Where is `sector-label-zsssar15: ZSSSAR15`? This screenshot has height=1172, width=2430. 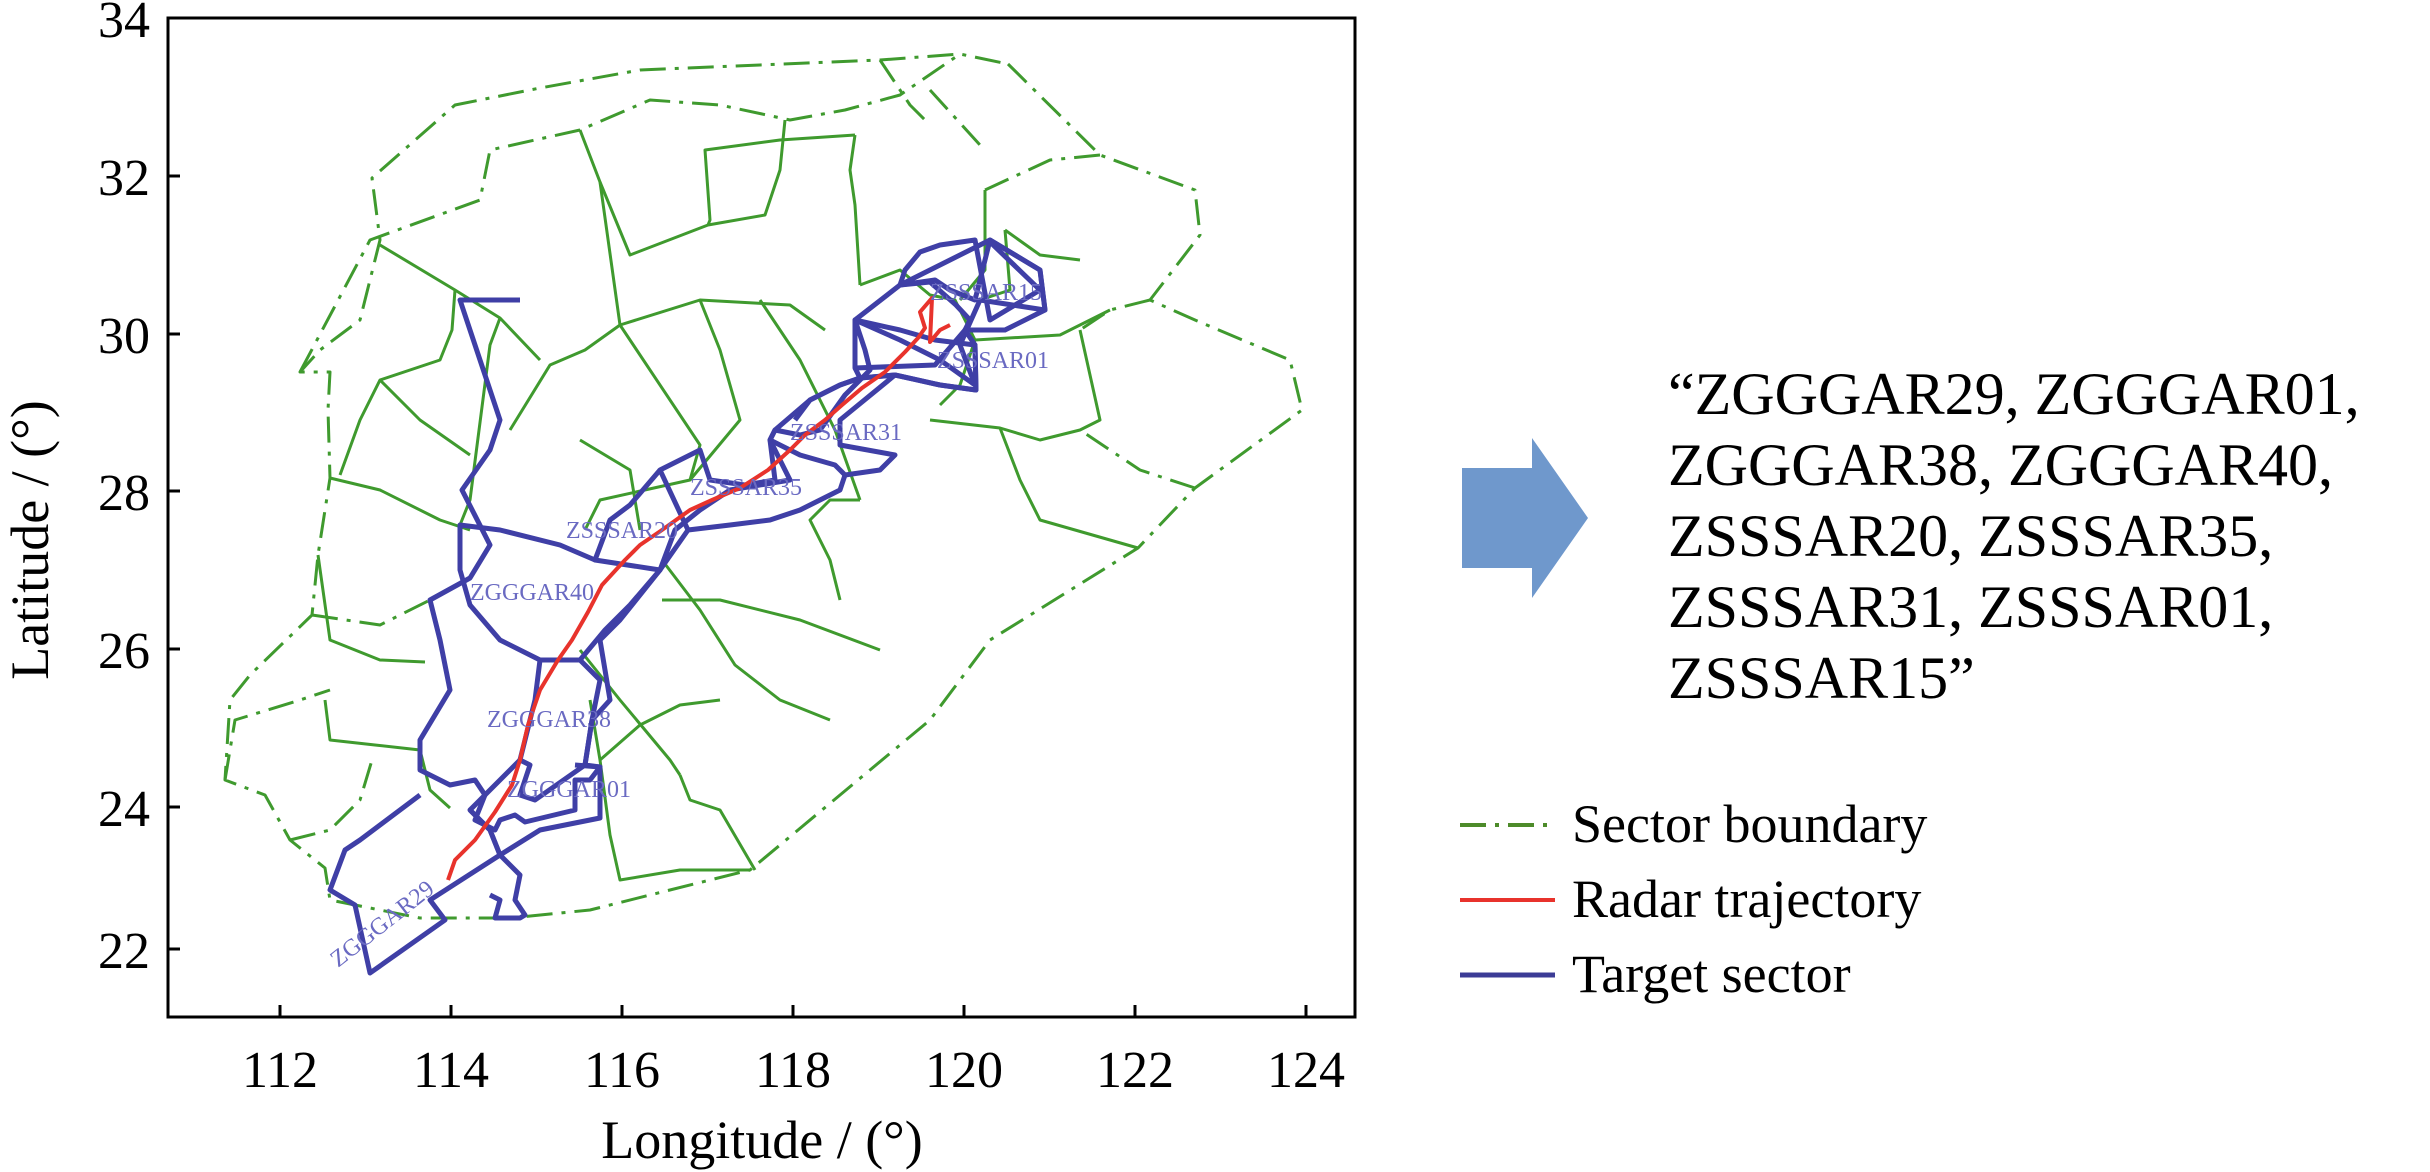
sector-label-zsssar15: ZSSSAR15 is located at coordinates (986, 293).